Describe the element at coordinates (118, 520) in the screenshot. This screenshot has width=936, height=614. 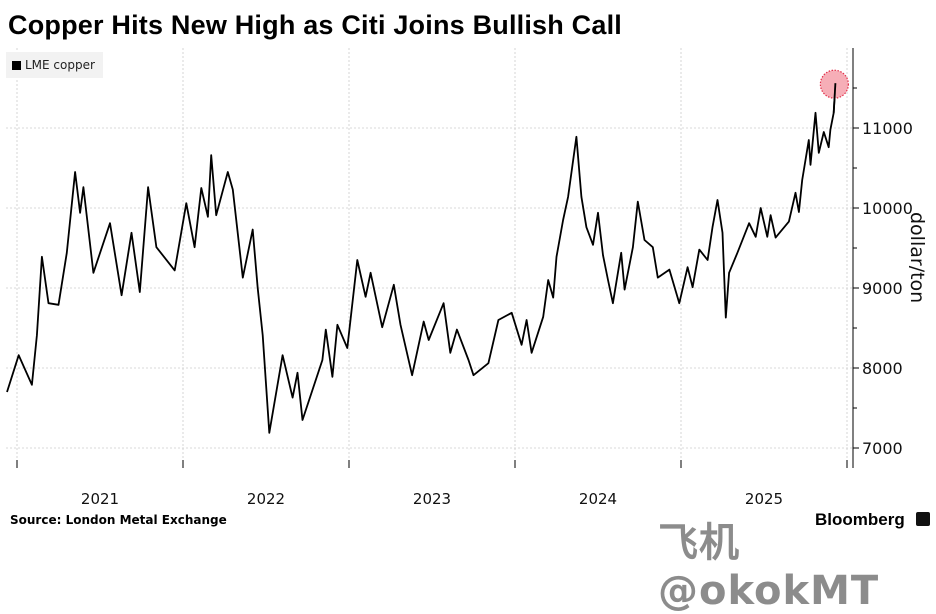
I see `source-note: Source: London Metal Exchange` at that location.